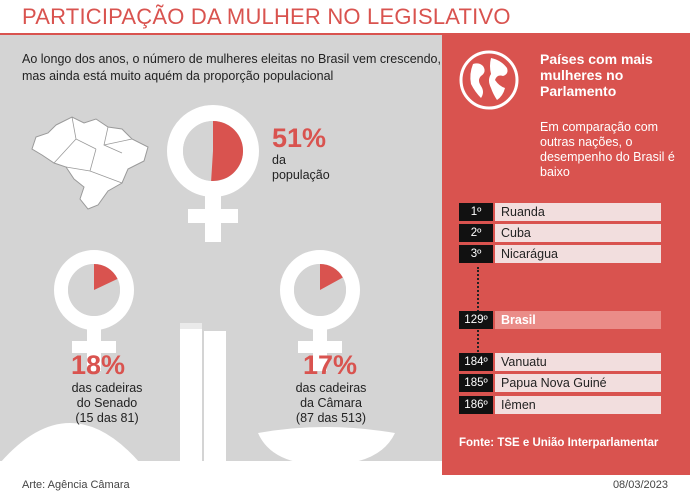 The height and width of the screenshot is (495, 690). What do you see at coordinates (331, 403) in the screenshot?
I see `camara-caption-2: da Câmara` at bounding box center [331, 403].